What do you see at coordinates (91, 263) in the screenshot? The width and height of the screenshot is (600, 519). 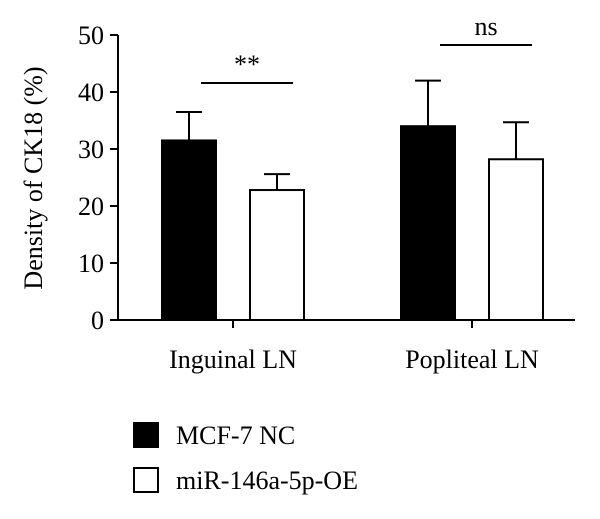 I see `y-tick-label: 10` at bounding box center [91, 263].